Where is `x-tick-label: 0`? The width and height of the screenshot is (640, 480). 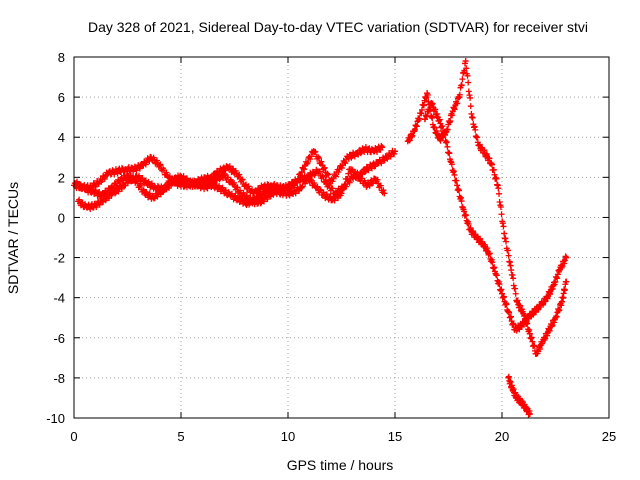
x-tick-label: 0 is located at coordinates (73, 436).